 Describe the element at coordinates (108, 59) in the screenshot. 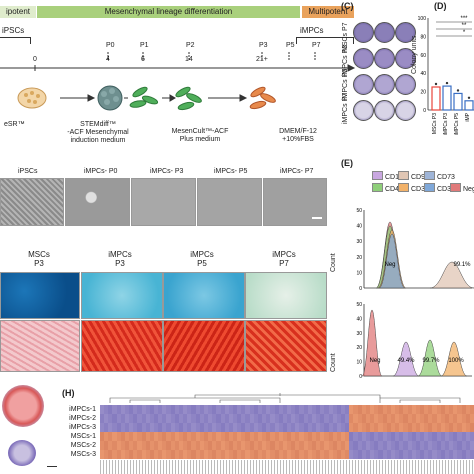

I see `day-4: 4` at that location.